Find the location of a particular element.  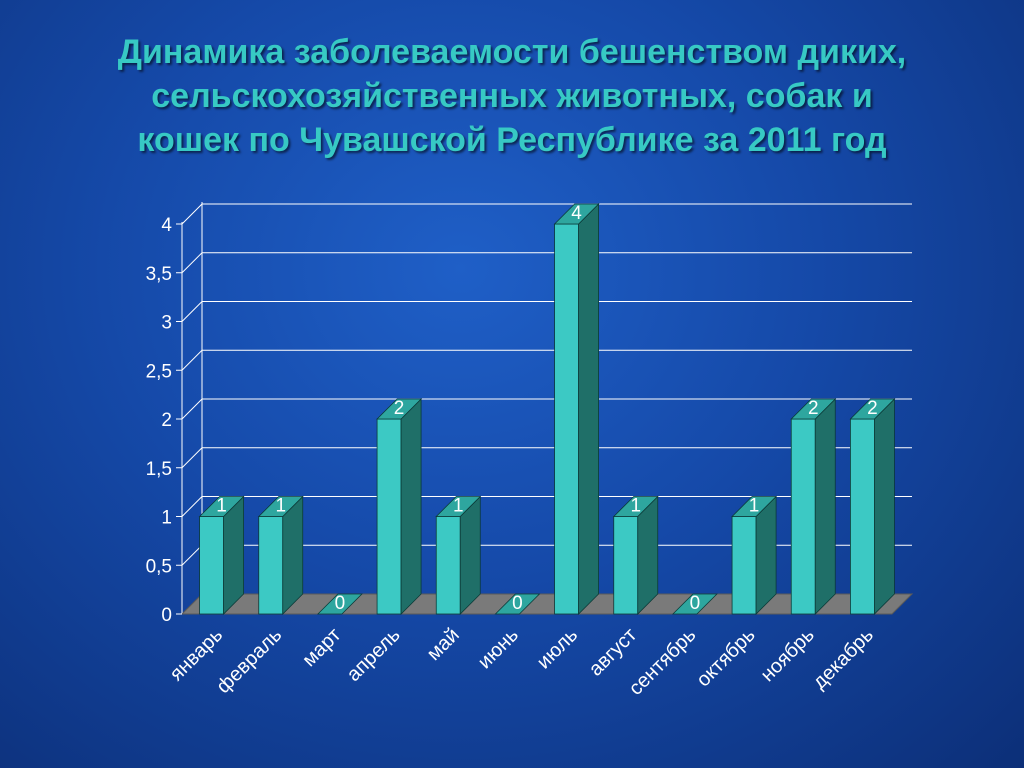

y-tick-label: 3,5 is located at coordinates (159, 274).